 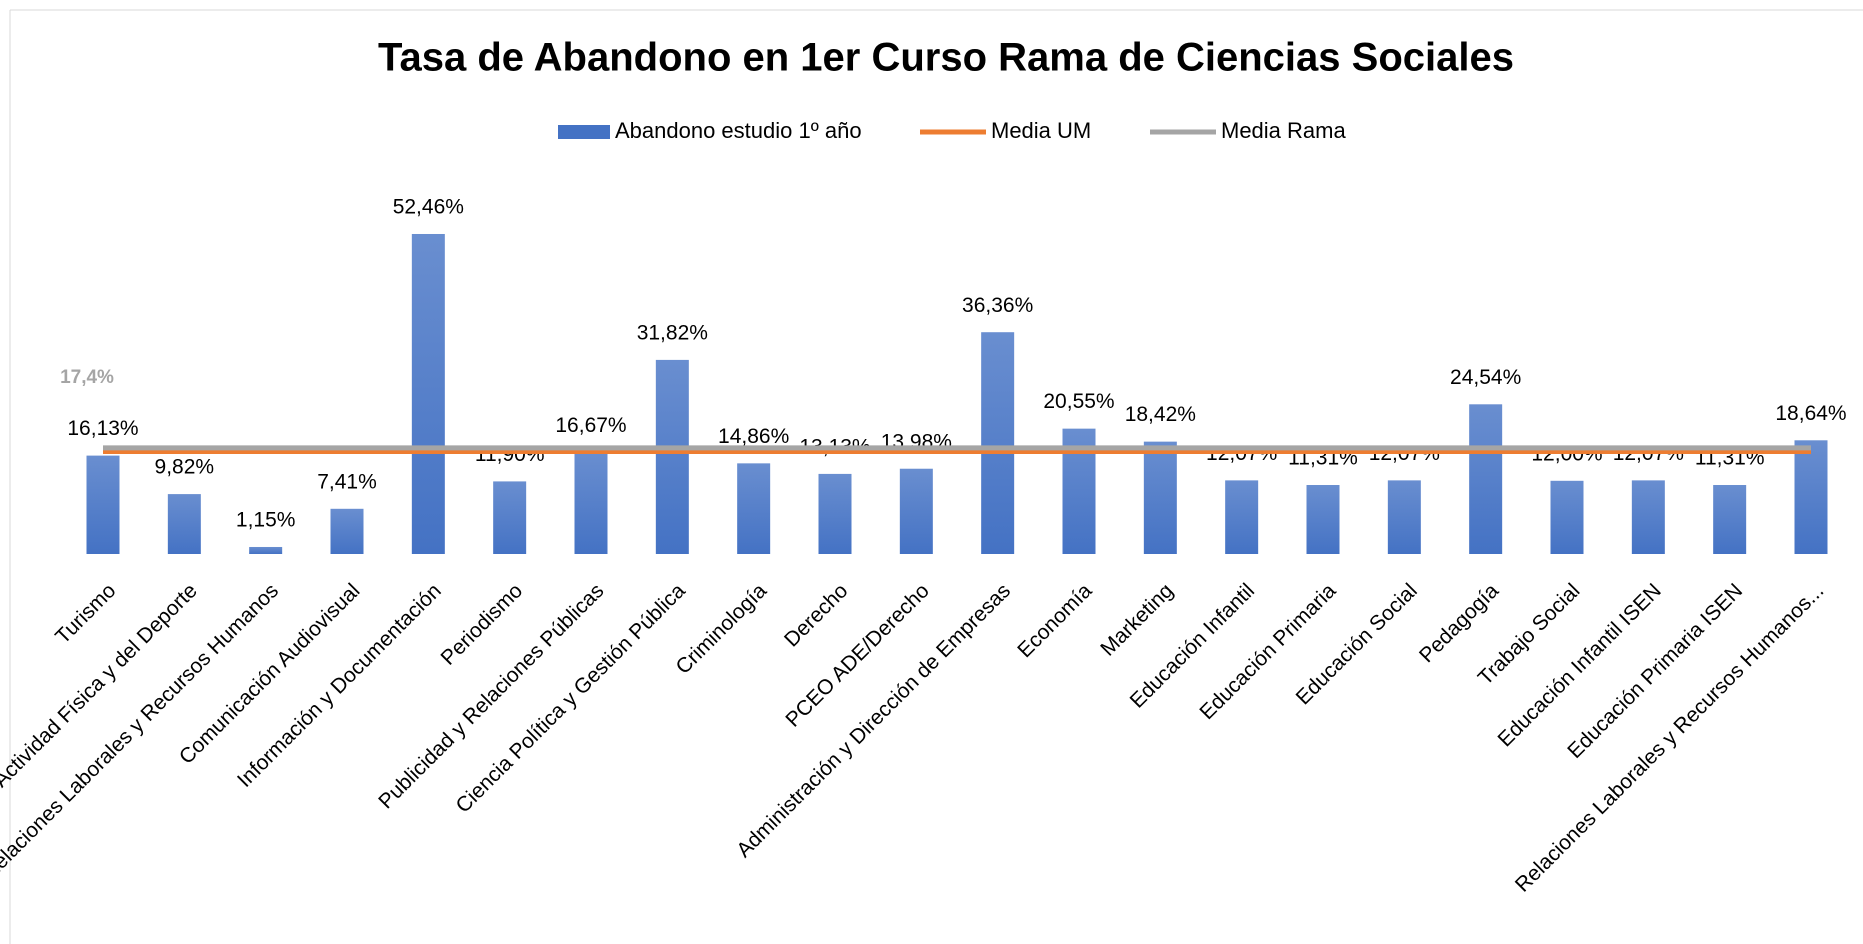 I want to click on data-label: 1,15%, so click(x=266, y=520).